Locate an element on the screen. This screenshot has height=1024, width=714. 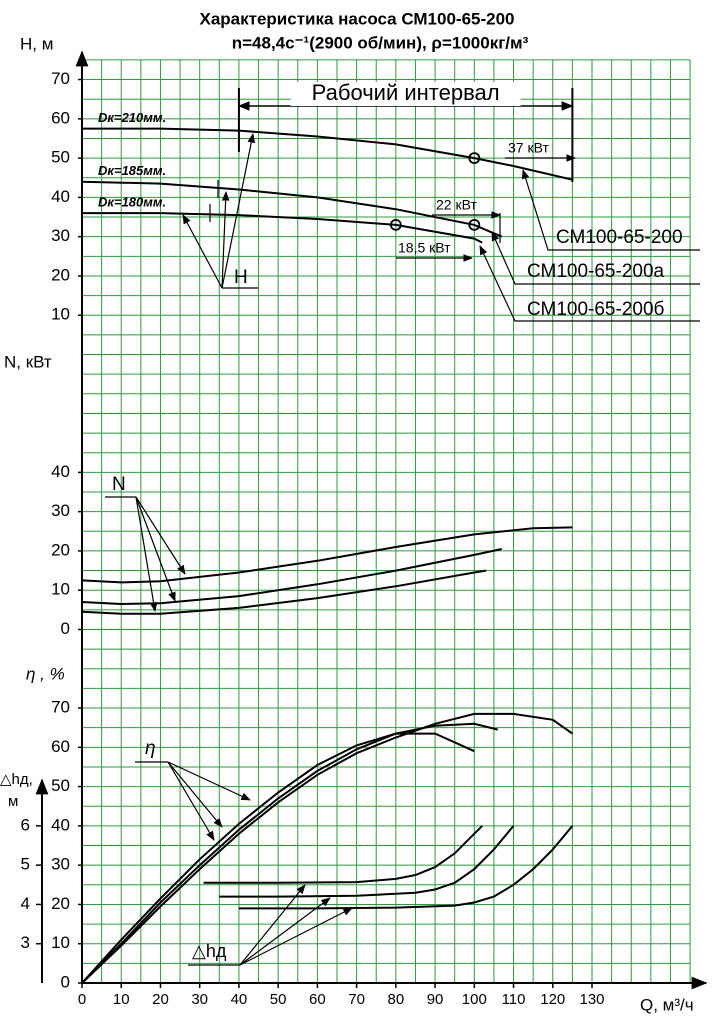
work-range-label: Рабочий интервал is located at coordinates (406, 92).